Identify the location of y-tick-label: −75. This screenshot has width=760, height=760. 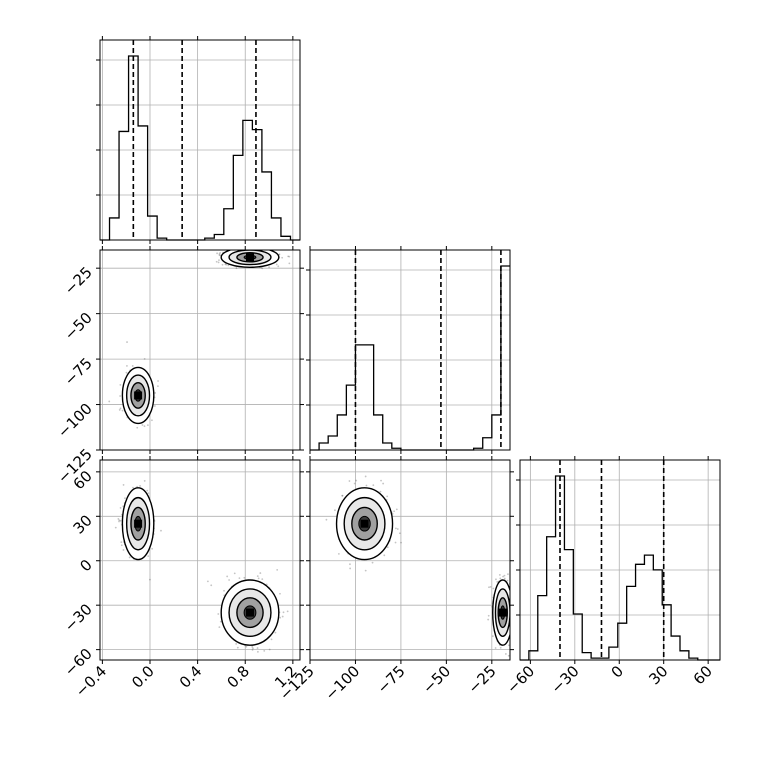
(78, 371).